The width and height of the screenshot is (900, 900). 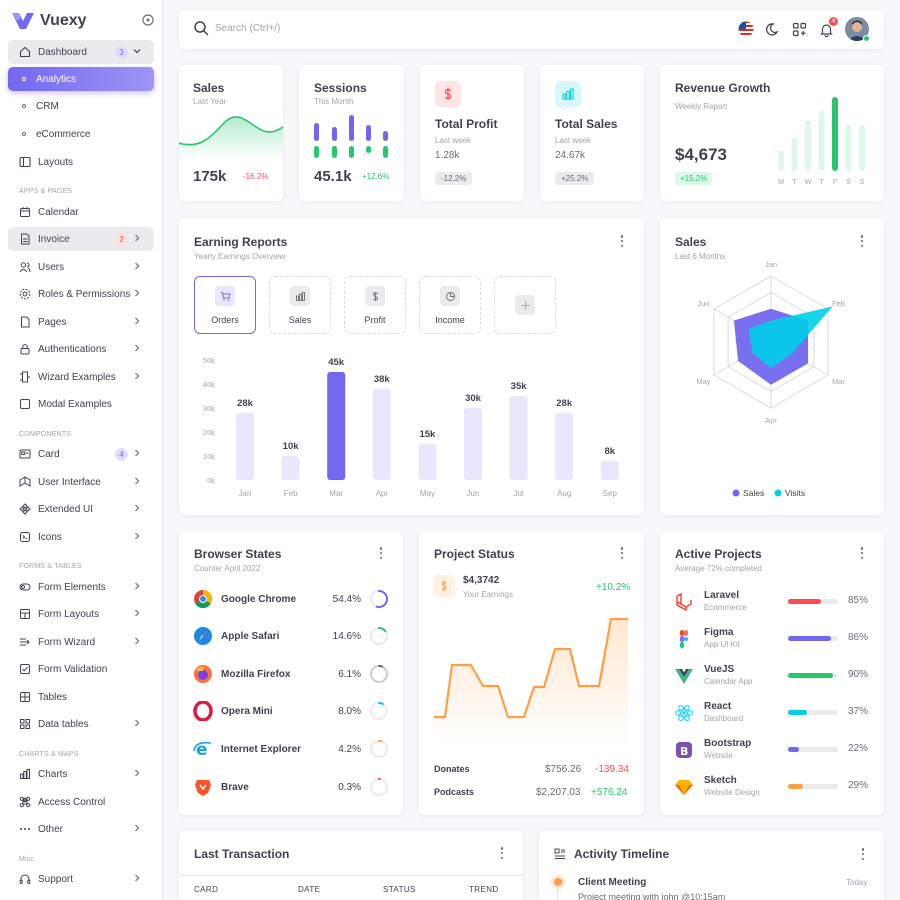 I want to click on sidebar-item-user-interface: User Interface, so click(x=81, y=482).